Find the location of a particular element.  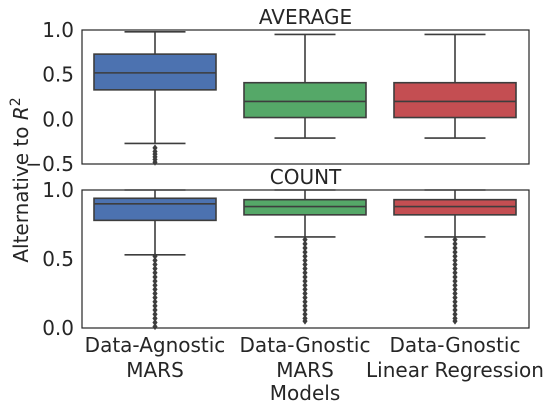

y-tick-label: −0.5 is located at coordinates (49, 164).